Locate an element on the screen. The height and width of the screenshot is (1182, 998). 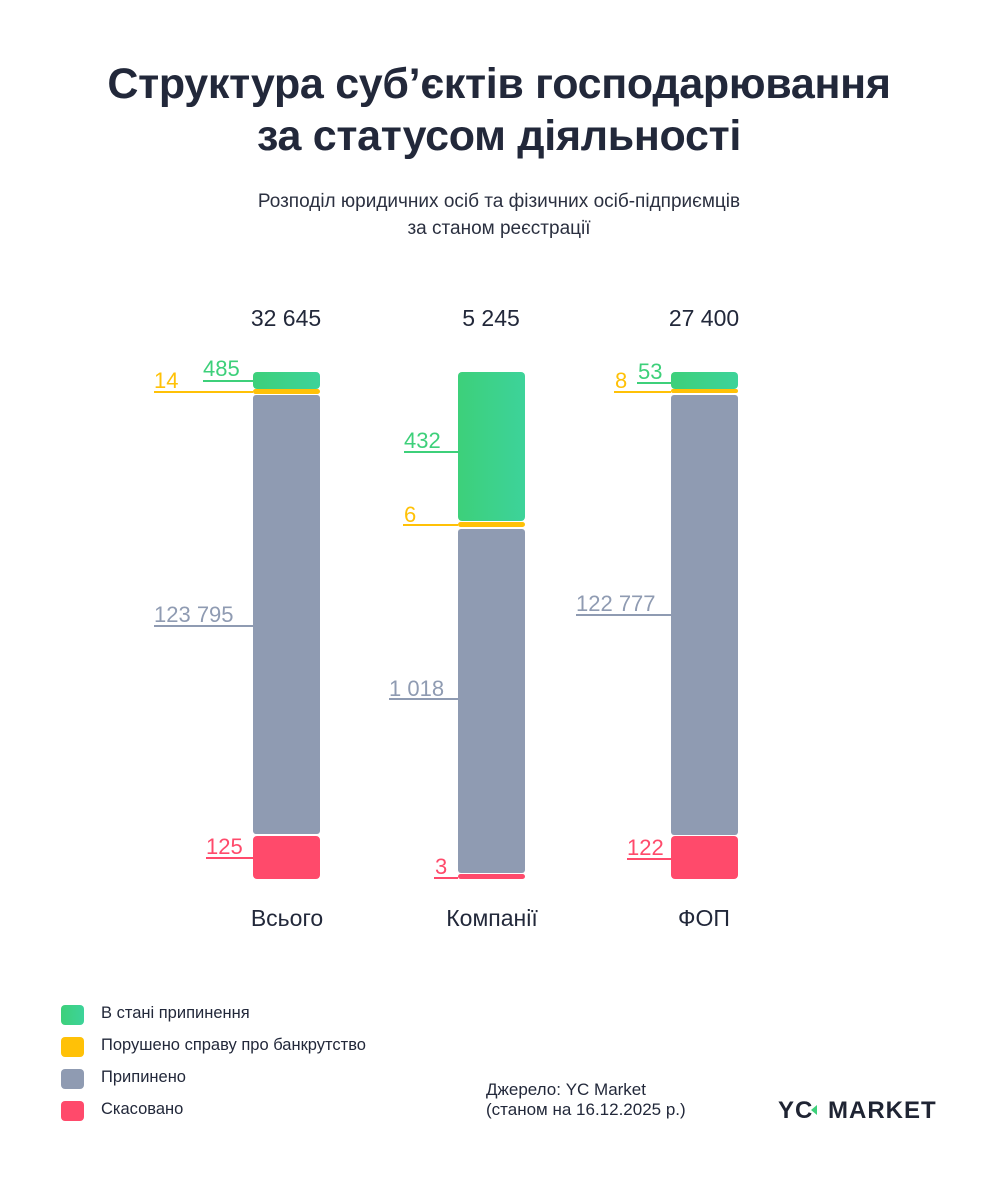
bar-total-label: 27 400 is located at coordinates (704, 318).